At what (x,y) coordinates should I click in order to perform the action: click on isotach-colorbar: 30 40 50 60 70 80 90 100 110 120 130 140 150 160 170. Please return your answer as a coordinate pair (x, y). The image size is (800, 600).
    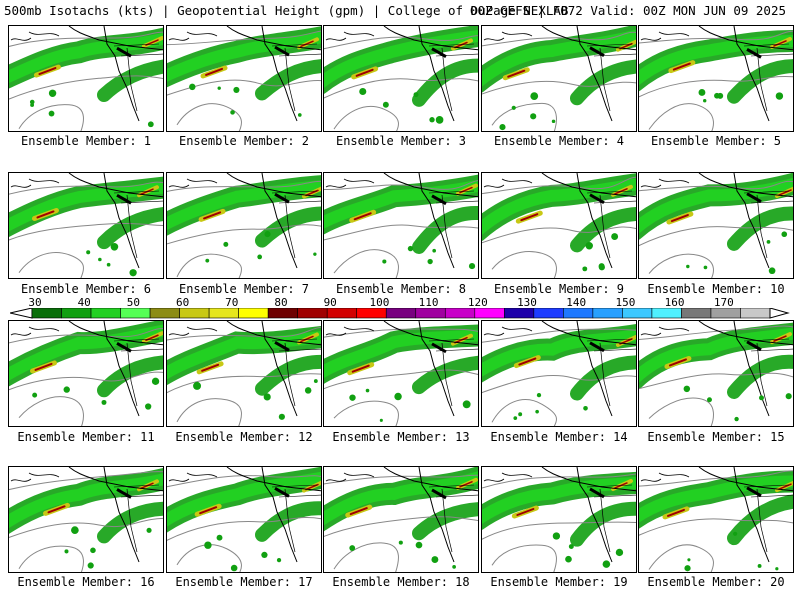
    Looking at the image, I should click on (400, 308).